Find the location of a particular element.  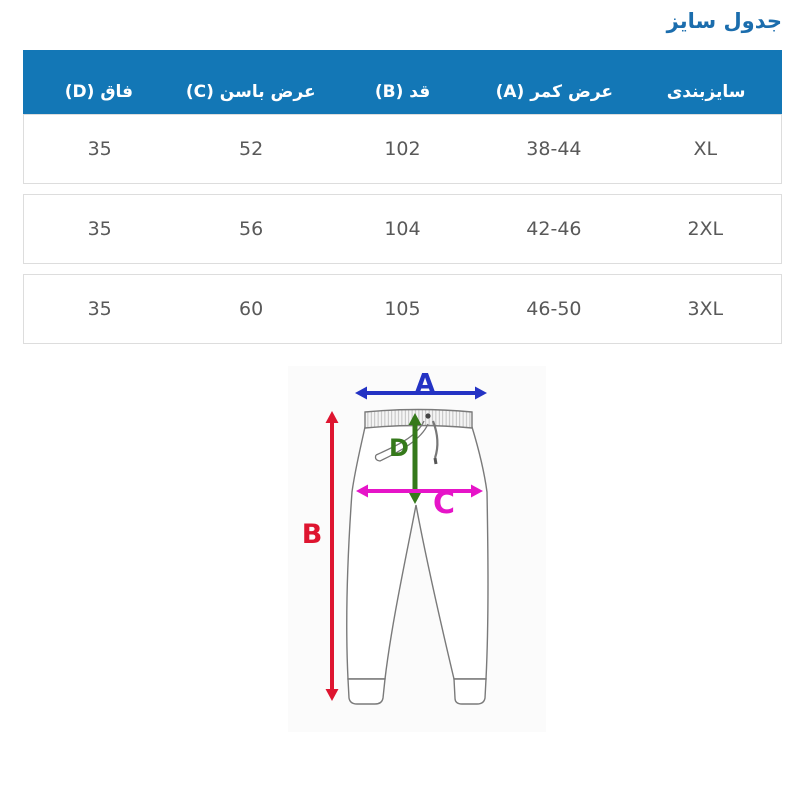

drawstring-eyelet is located at coordinates (428, 416).